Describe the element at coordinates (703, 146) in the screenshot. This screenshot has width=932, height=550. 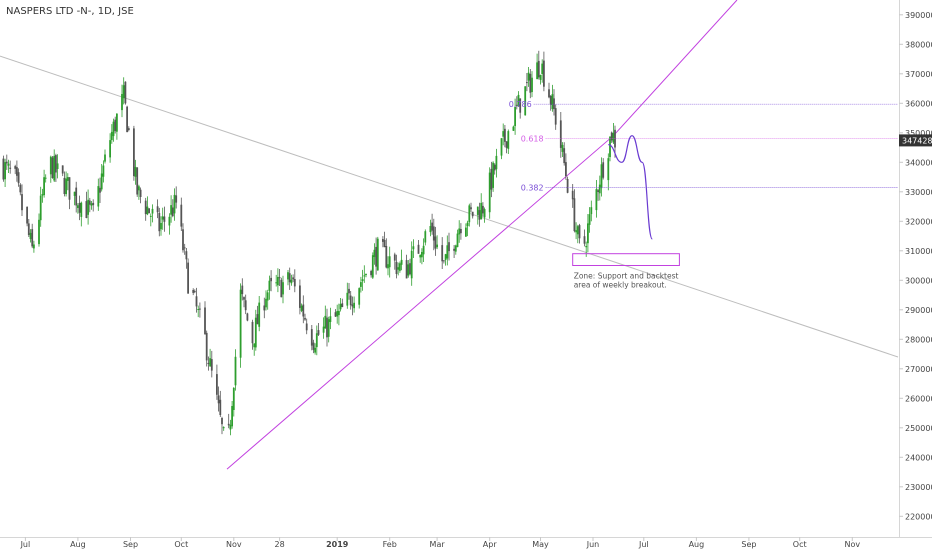
I see `fib-layer: 0.786 0.618 0.382` at that location.